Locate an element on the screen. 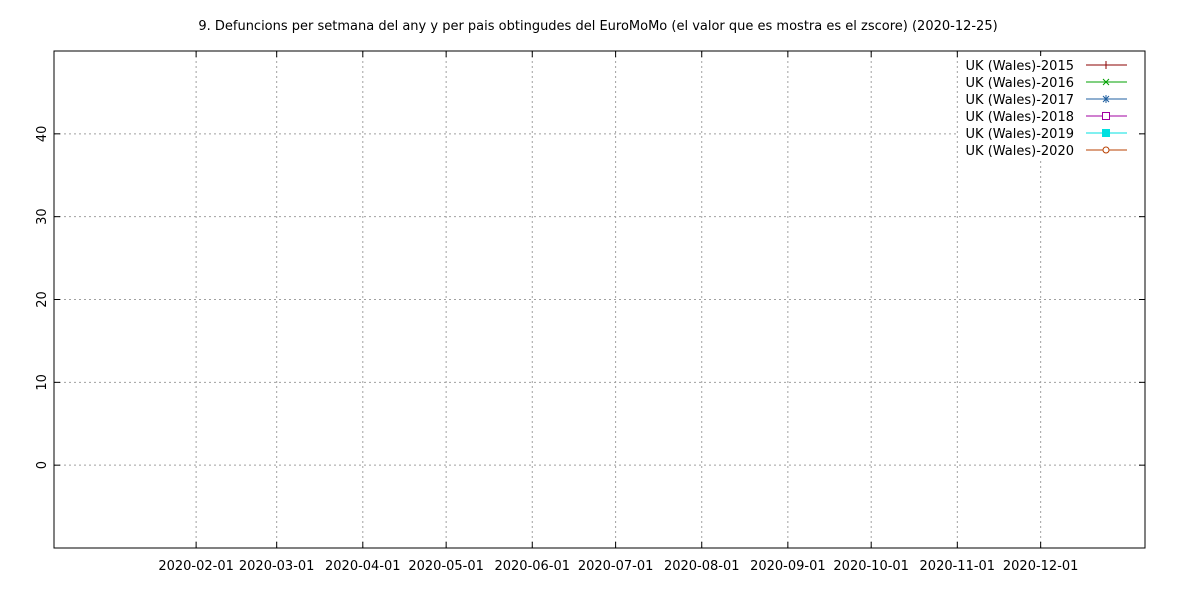  y-tick-label: 40 is located at coordinates (42, 134).